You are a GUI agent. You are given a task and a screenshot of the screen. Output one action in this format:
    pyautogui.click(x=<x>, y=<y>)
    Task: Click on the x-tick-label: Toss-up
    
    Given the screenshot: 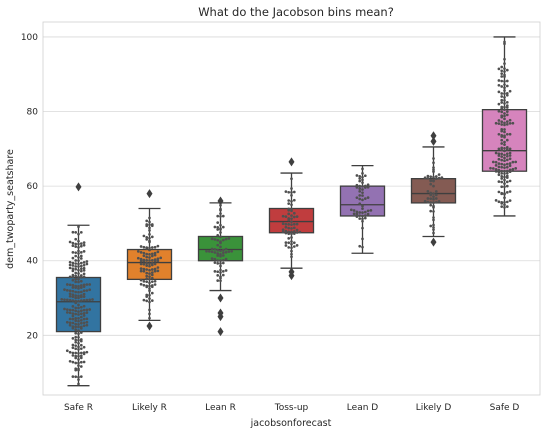 What is the action you would take?
    pyautogui.click(x=291, y=408)
    